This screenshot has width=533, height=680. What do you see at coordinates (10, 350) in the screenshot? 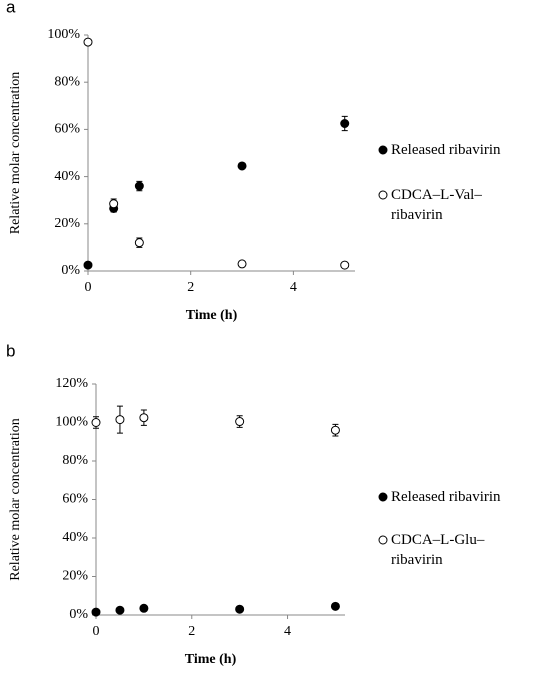
I see `panel-label: b` at bounding box center [10, 350].